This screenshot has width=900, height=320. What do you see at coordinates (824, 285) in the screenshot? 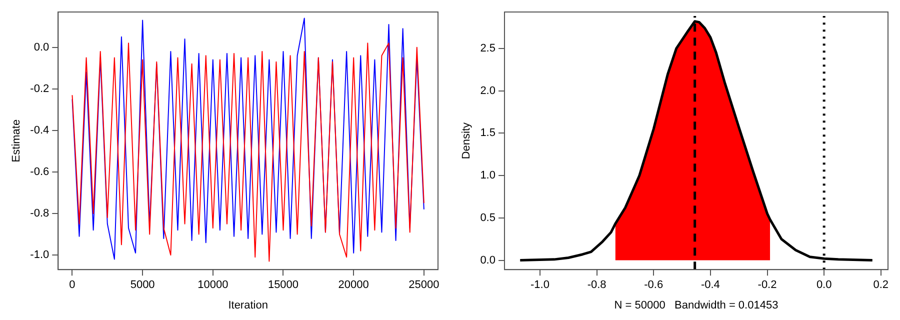
I see `x-tick-label: 0.0` at bounding box center [824, 285].